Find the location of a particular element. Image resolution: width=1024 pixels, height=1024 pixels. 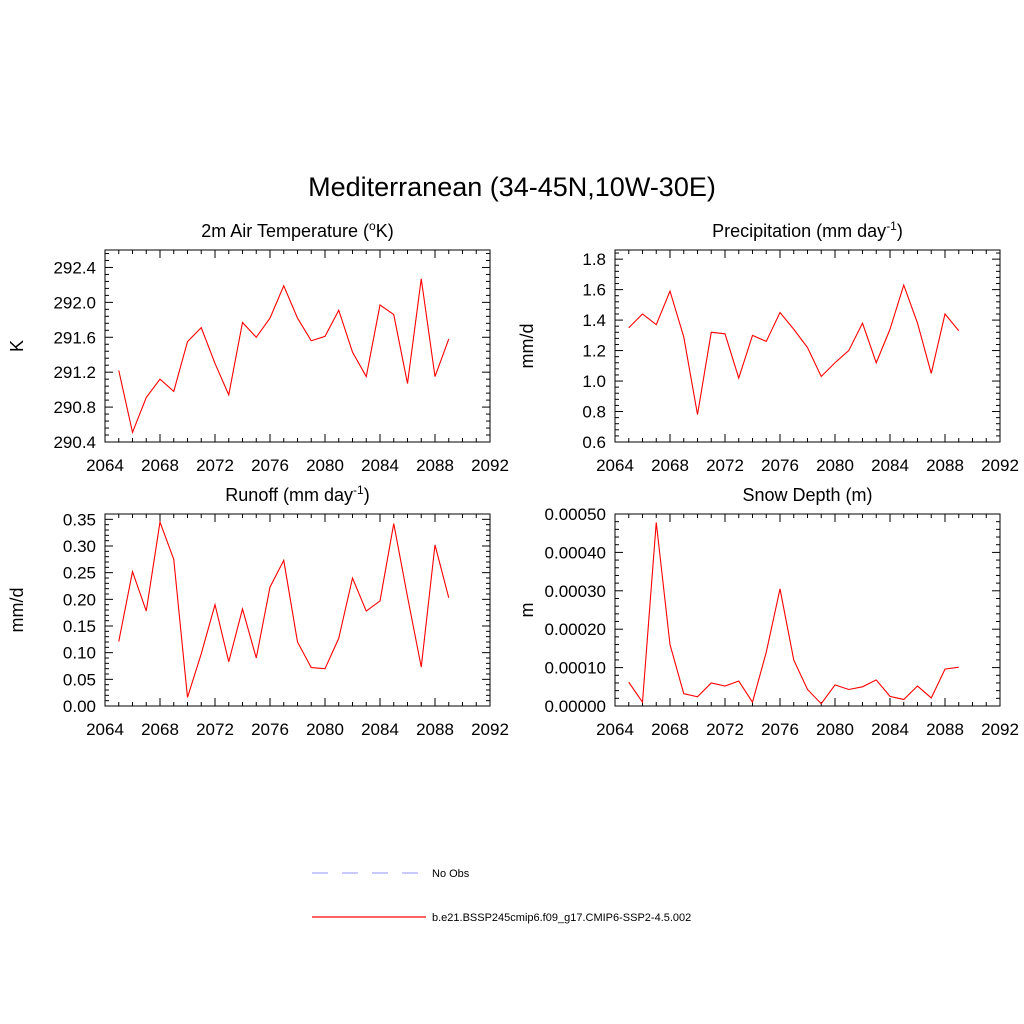

y-tick-label: 292.0 is located at coordinates (74, 302).